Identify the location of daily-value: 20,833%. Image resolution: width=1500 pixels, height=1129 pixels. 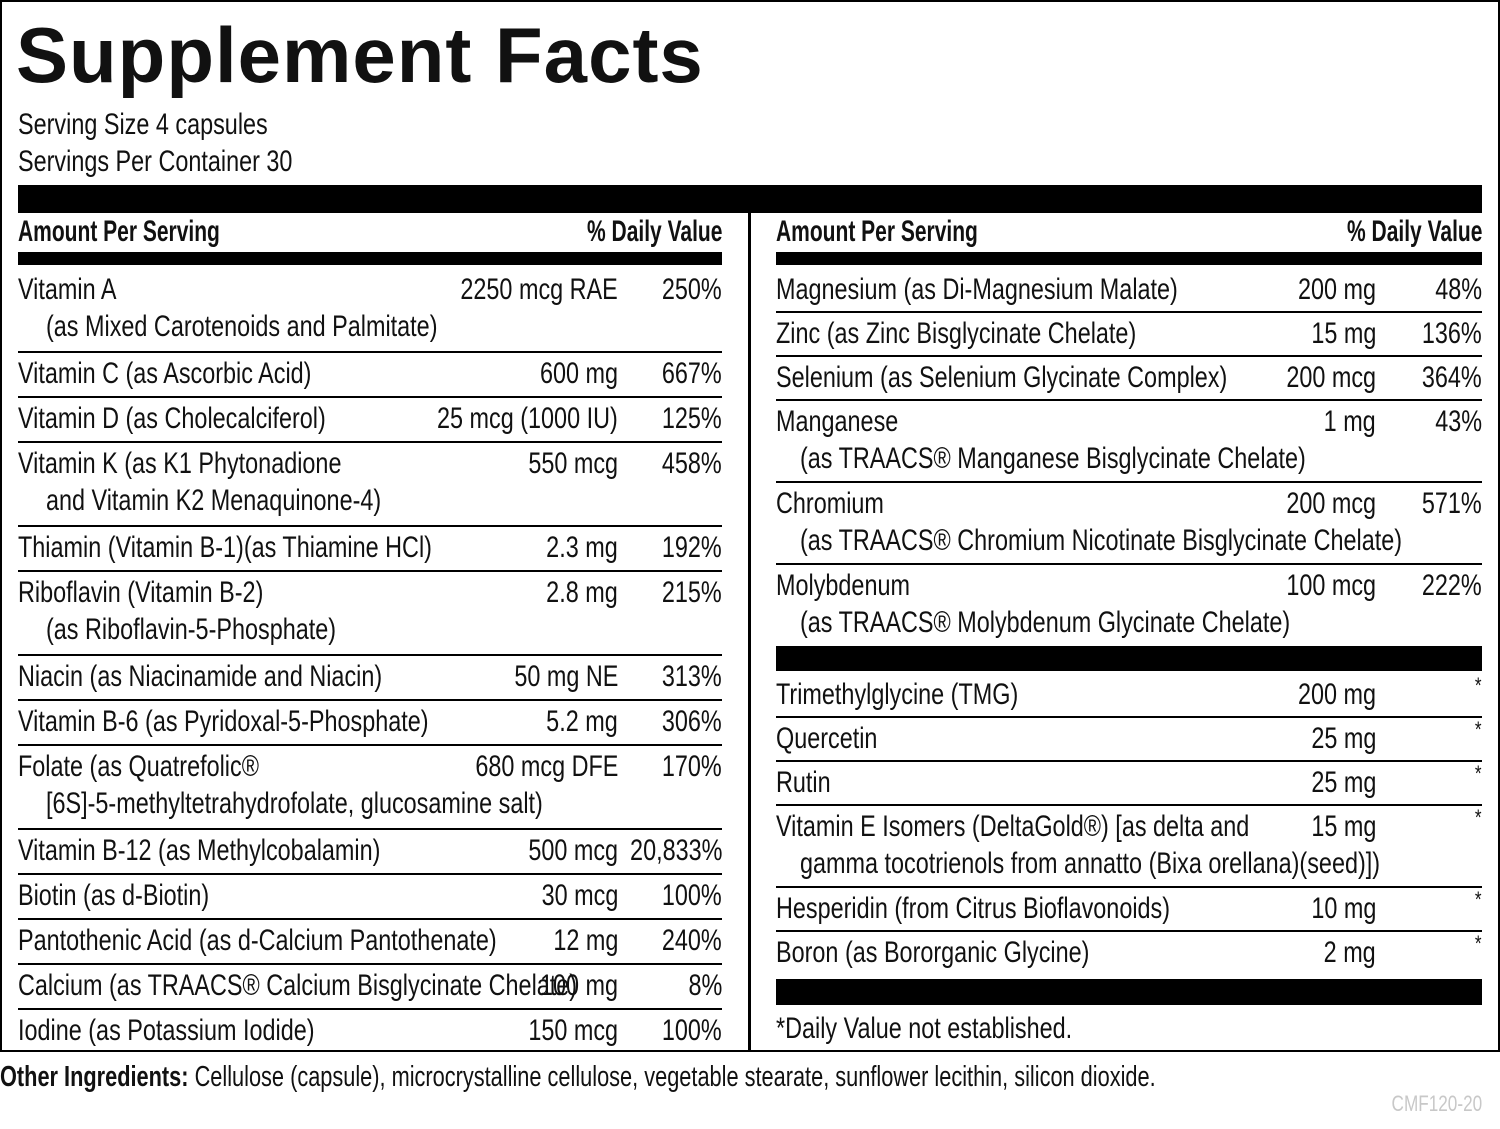
(675, 850).